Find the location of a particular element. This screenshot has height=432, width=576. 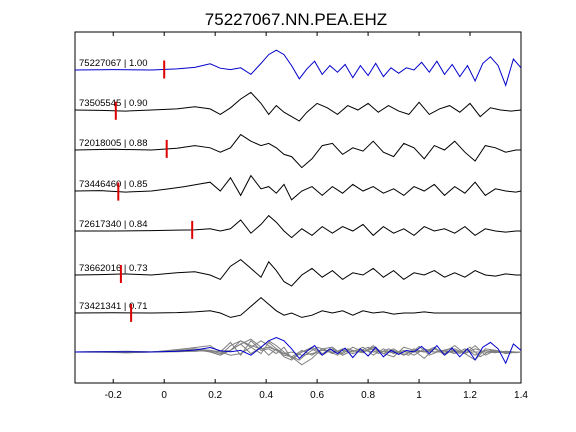

x-tick-label: -0.2 is located at coordinates (114, 395).